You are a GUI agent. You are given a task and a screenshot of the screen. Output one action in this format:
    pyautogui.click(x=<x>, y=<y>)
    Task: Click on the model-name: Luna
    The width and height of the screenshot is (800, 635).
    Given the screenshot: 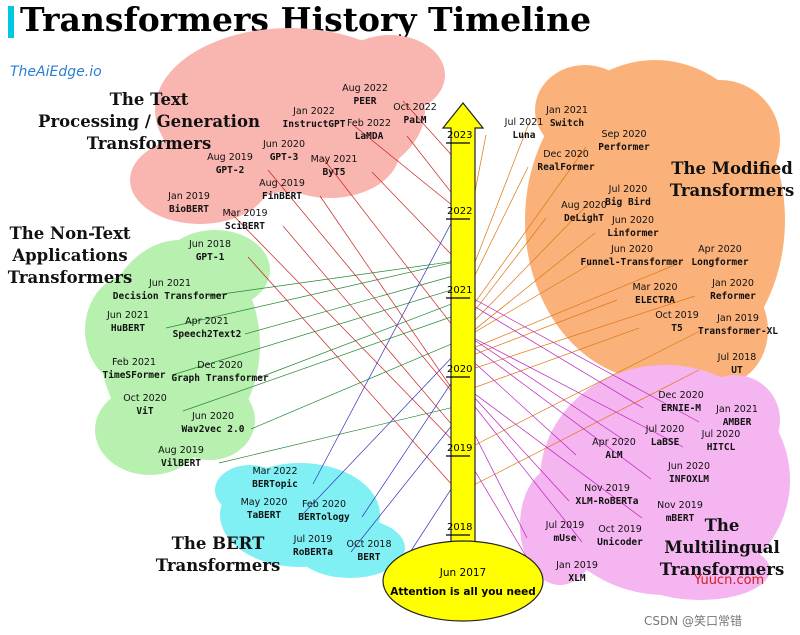 What is the action you would take?
    pyautogui.click(x=524, y=135)
    